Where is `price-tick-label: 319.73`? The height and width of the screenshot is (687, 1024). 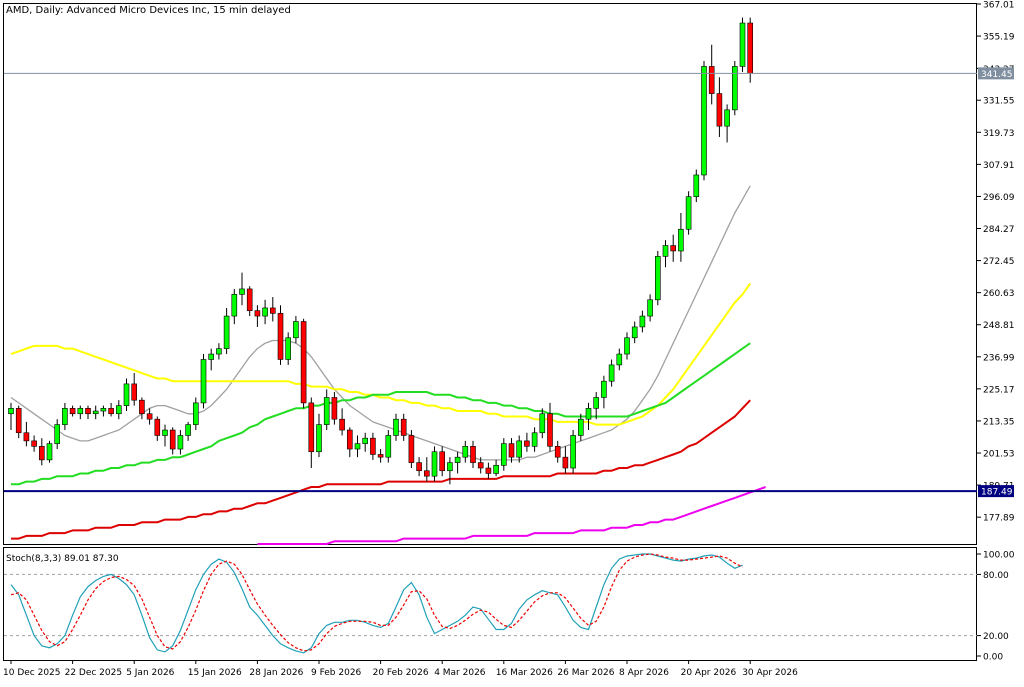
price-tick-label: 319.73 is located at coordinates (999, 134).